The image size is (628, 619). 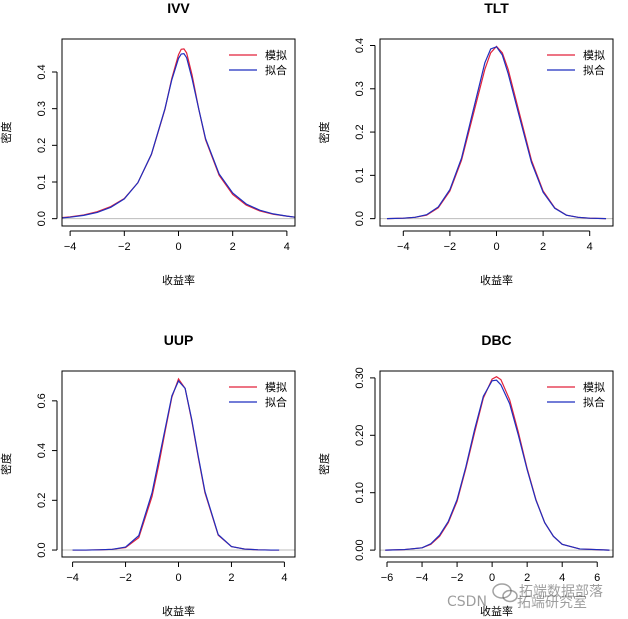 I want to click on y-tick-label: 0.6, so click(x=42, y=400).